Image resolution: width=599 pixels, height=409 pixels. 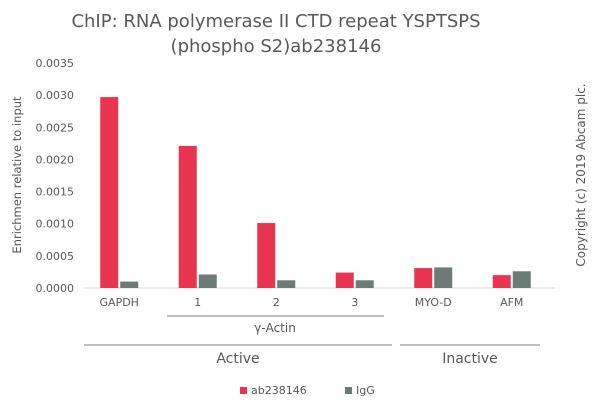 I want to click on gamma-actin-label: γ-Actin, so click(x=275, y=328).